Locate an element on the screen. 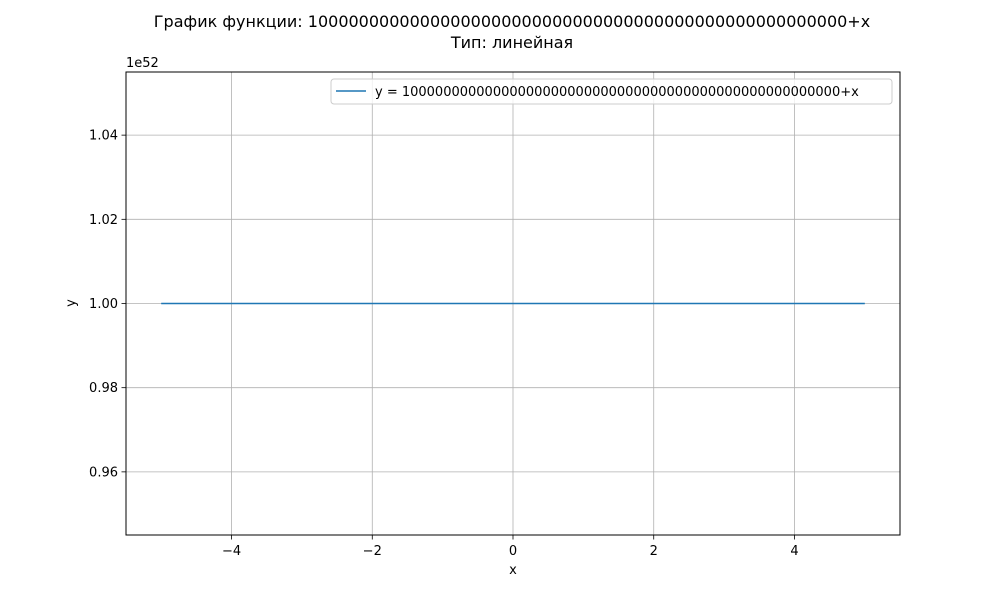  y-tick-label: 1.02 is located at coordinates (103, 220).